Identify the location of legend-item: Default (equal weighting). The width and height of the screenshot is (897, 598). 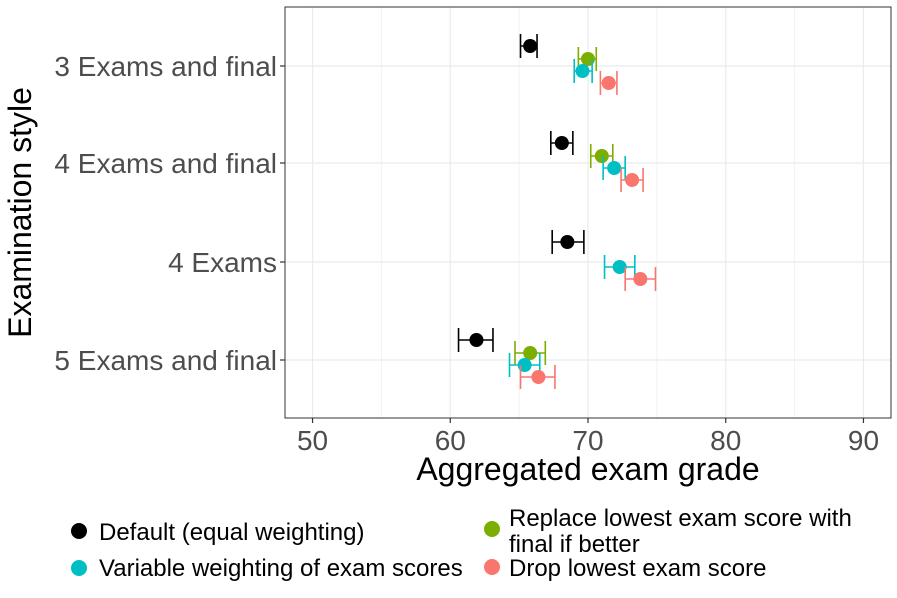
(218, 532).